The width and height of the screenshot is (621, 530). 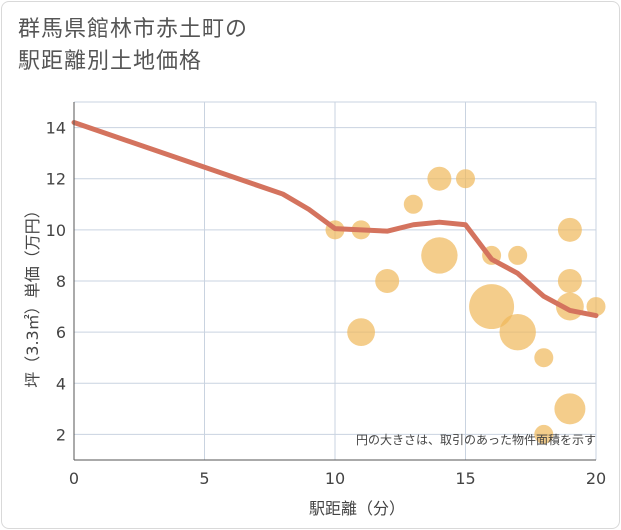 What do you see at coordinates (465, 478) in the screenshot?
I see `x-tick-label: 15` at bounding box center [465, 478].